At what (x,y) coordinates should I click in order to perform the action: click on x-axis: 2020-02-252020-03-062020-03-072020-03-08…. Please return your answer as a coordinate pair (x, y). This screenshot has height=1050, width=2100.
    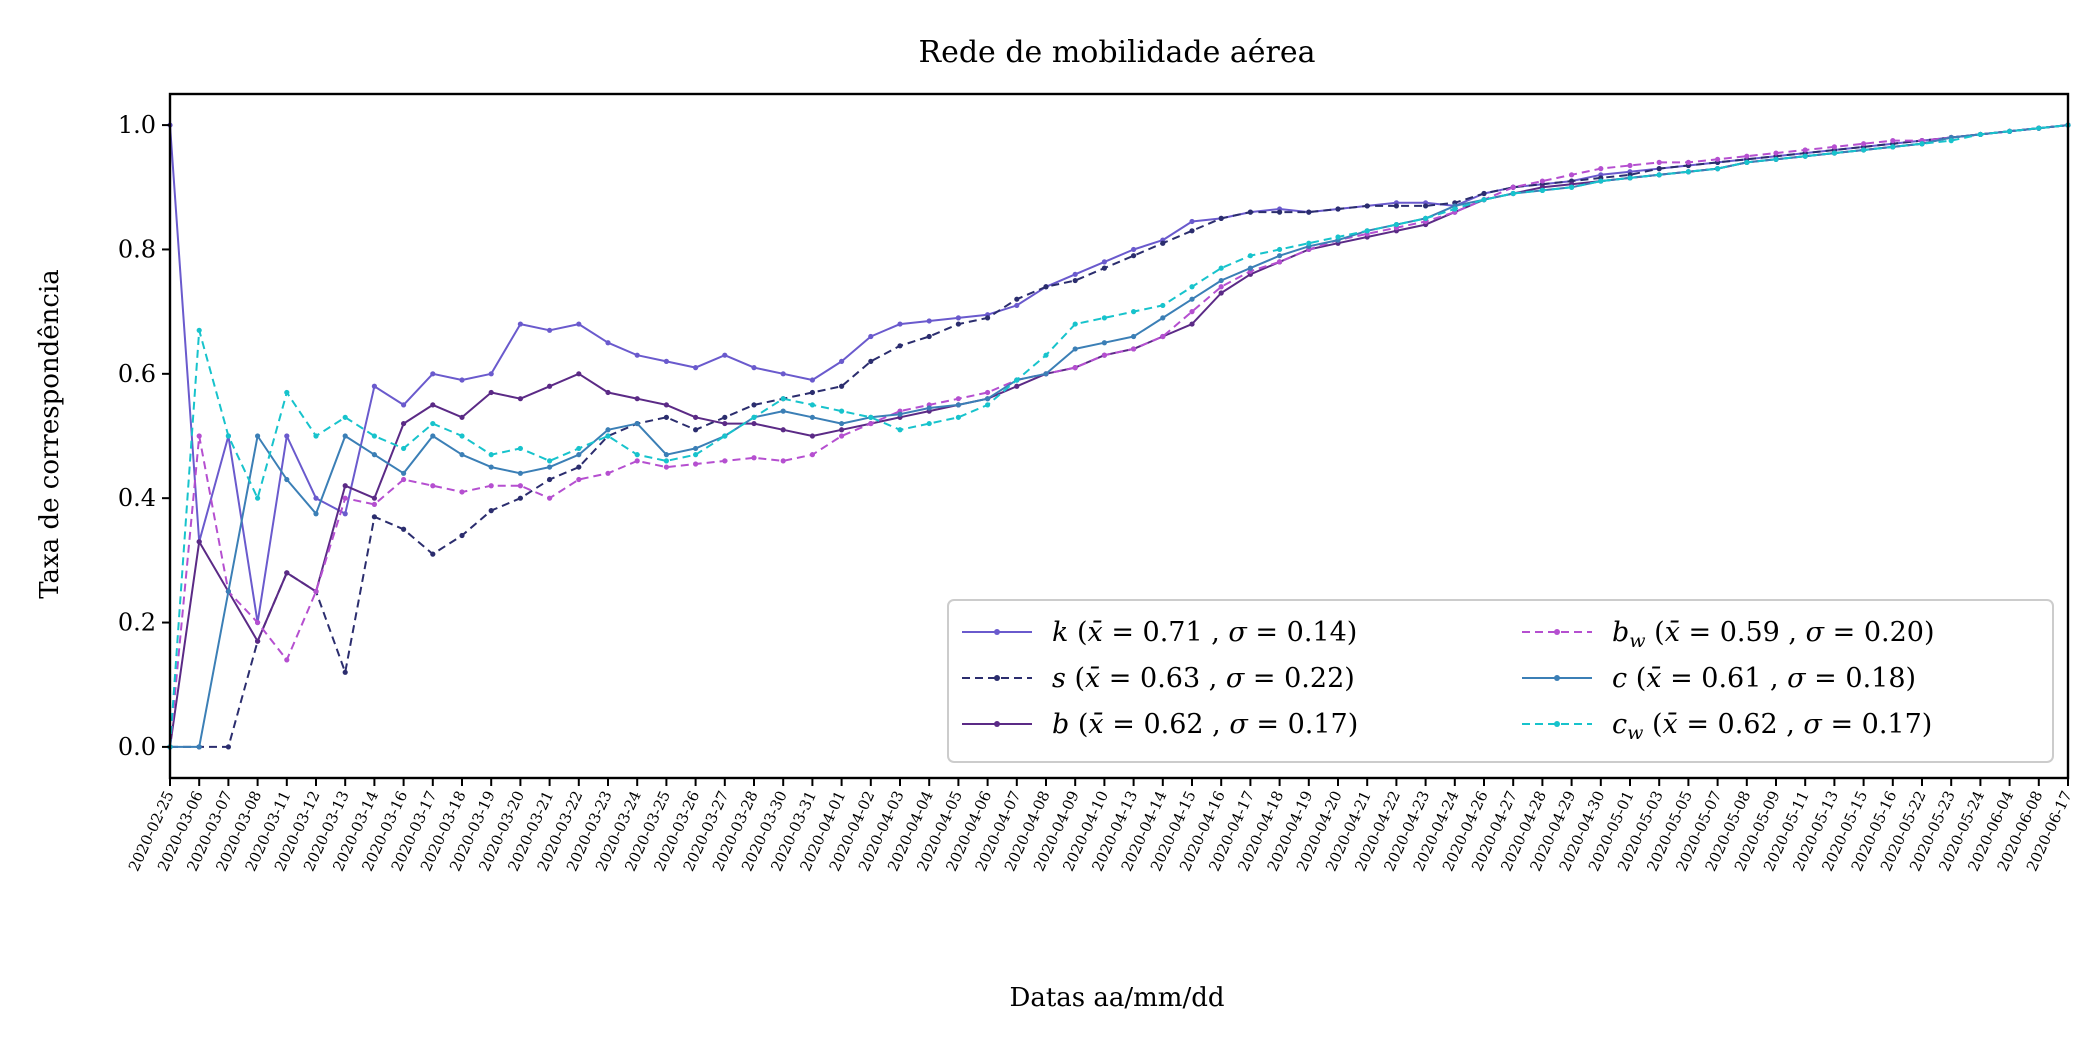
    Looking at the image, I should click on (1100, 826).